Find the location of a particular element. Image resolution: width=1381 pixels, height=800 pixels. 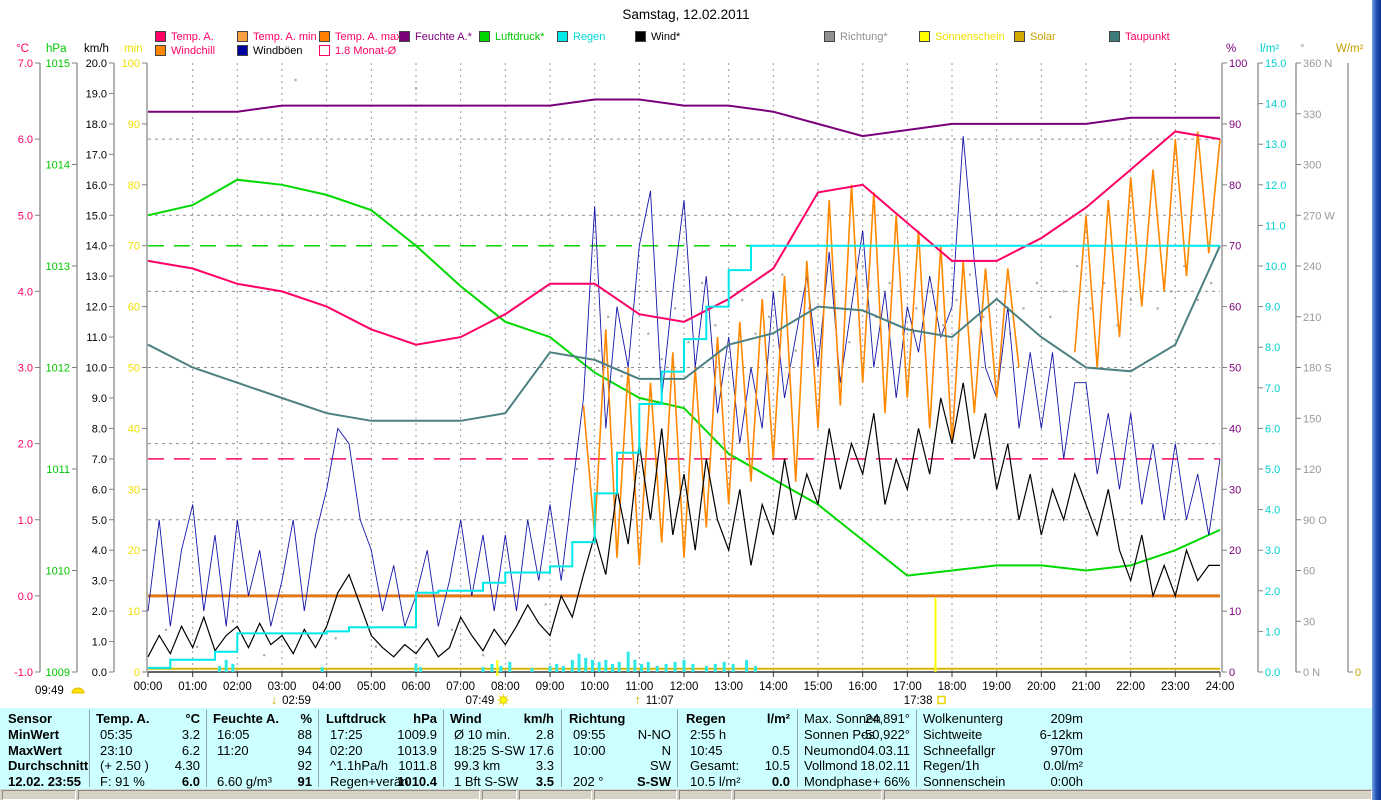

axis-tick-label: 90 is located at coordinates (1235, 125).